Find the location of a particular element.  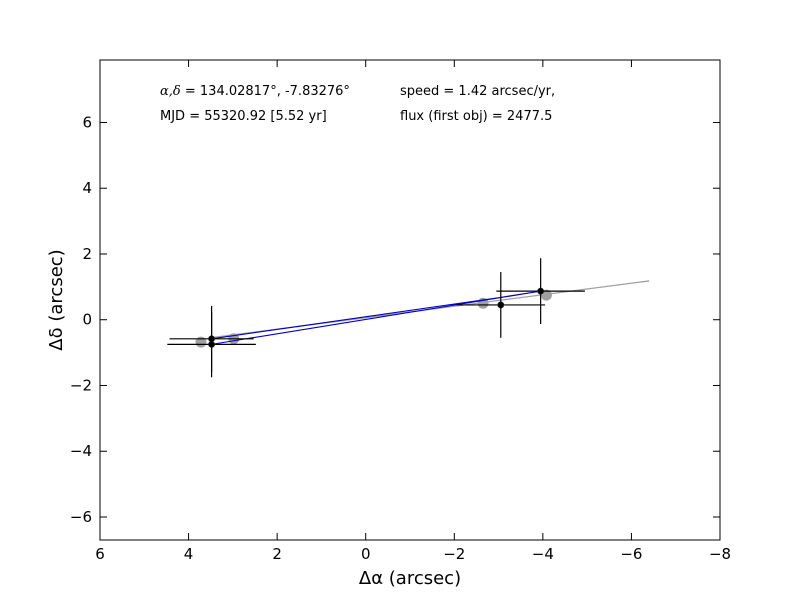

coords-annotation: α,δ = 134.02817°, -7.83276° is located at coordinates (255, 91).